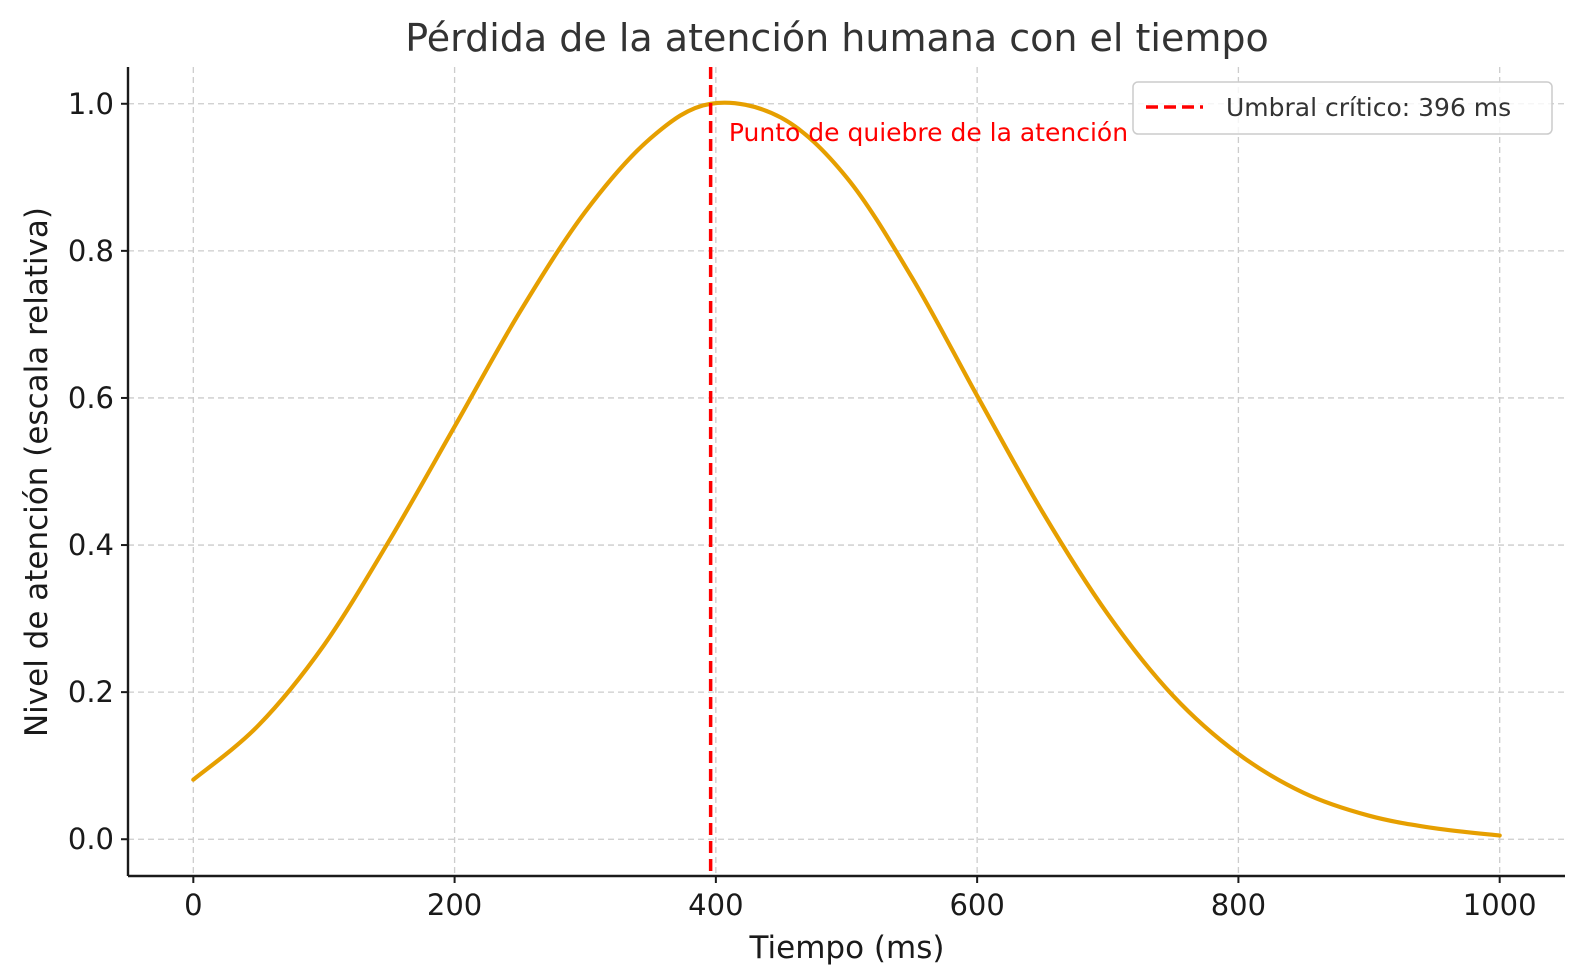 The height and width of the screenshot is (979, 1580). I want to click on annotation: Punto de quiebre de la atención, so click(928, 132).